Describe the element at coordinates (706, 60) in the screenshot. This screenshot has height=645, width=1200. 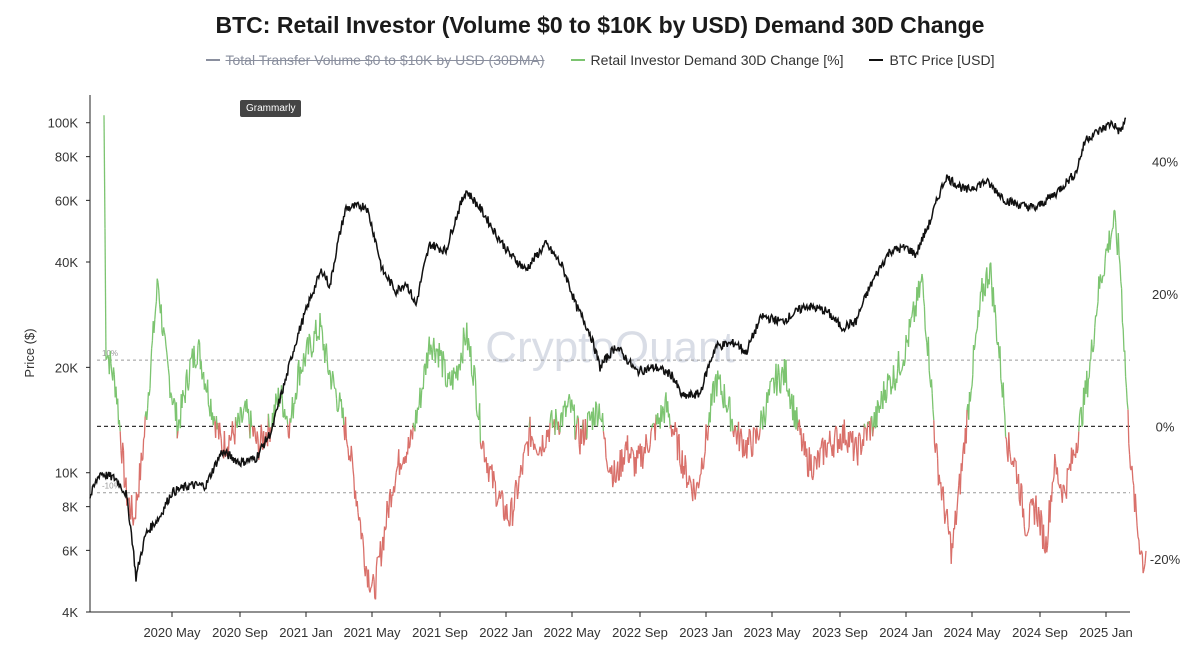
I see `legend-item-retail-demand: Retail Investor Demand 30D Change [%]` at that location.